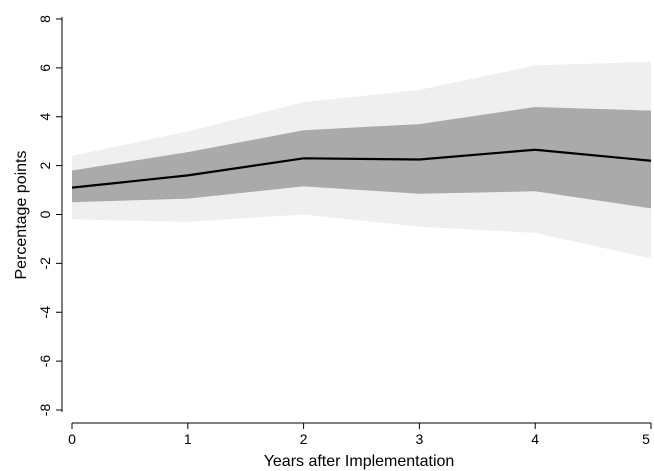 This screenshot has height=471, width=654. Describe the element at coordinates (45, 68) in the screenshot. I see `y-tick-label: 6` at that location.